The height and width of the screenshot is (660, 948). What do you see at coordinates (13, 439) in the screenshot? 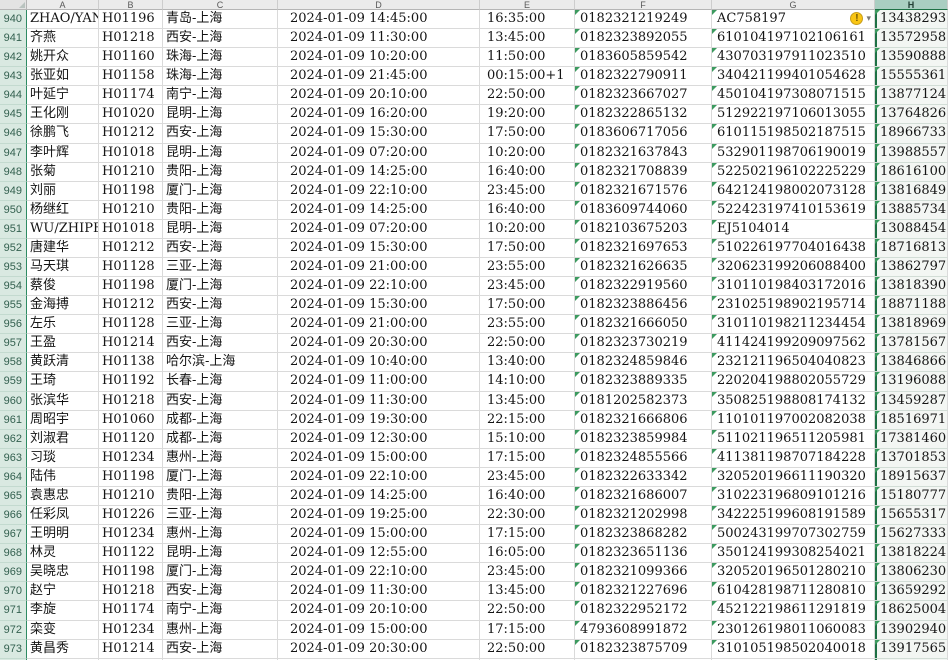
I see `row-header: 962` at bounding box center [13, 439].